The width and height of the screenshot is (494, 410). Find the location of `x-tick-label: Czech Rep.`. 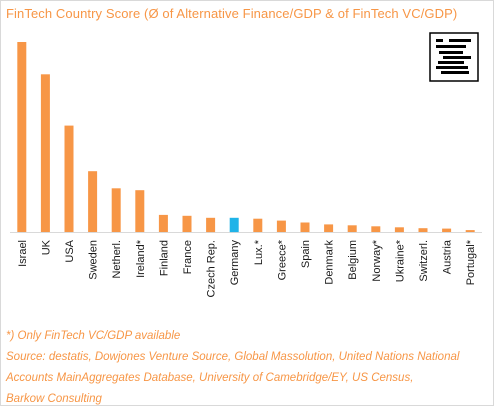

x-tick-label: Czech Rep. is located at coordinates (212, 268).